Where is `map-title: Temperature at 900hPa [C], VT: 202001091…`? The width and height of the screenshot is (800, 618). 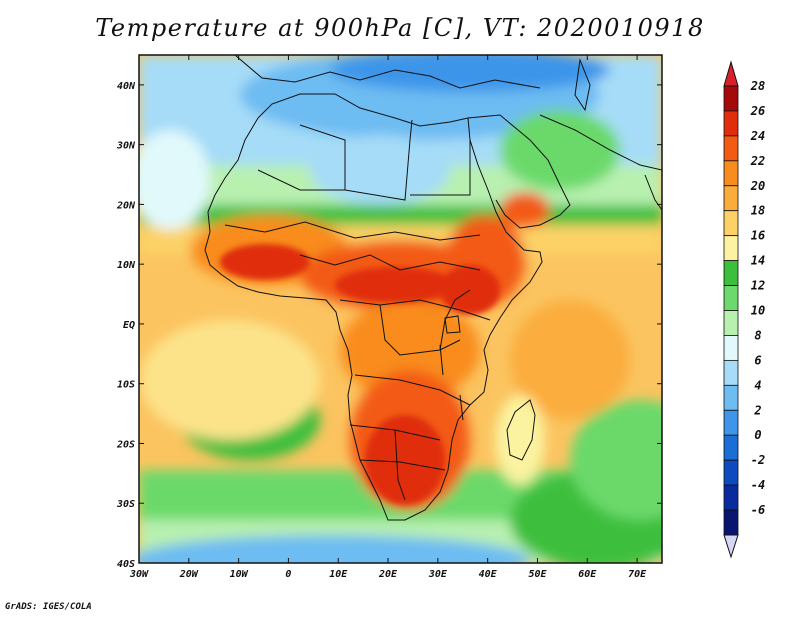
map-title: Temperature at 900hPa [C], VT: 202001091… is located at coordinates (400, 28).